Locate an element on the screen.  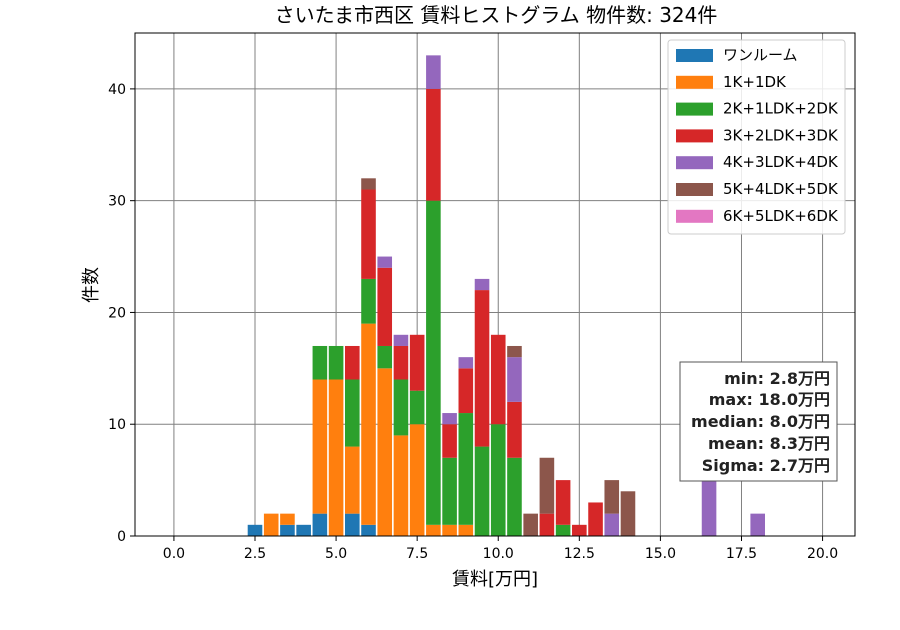
y-tick-label-3: 30 is located at coordinates (117, 202).